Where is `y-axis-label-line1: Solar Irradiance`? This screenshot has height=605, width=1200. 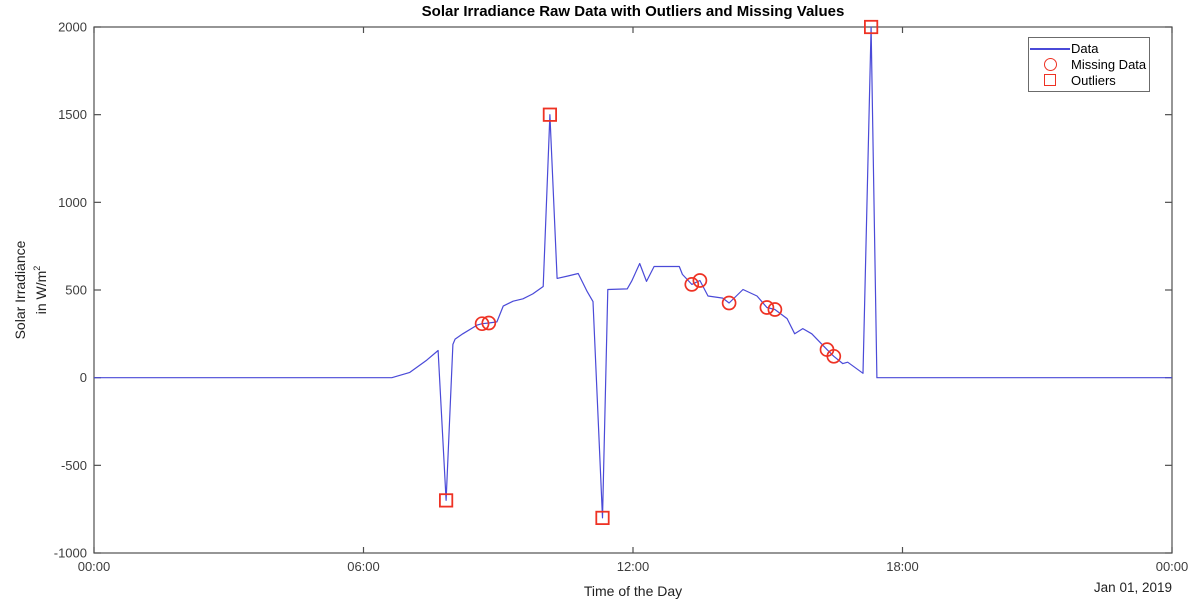 y-axis-label-line1: Solar Irradiance is located at coordinates (20, 290).